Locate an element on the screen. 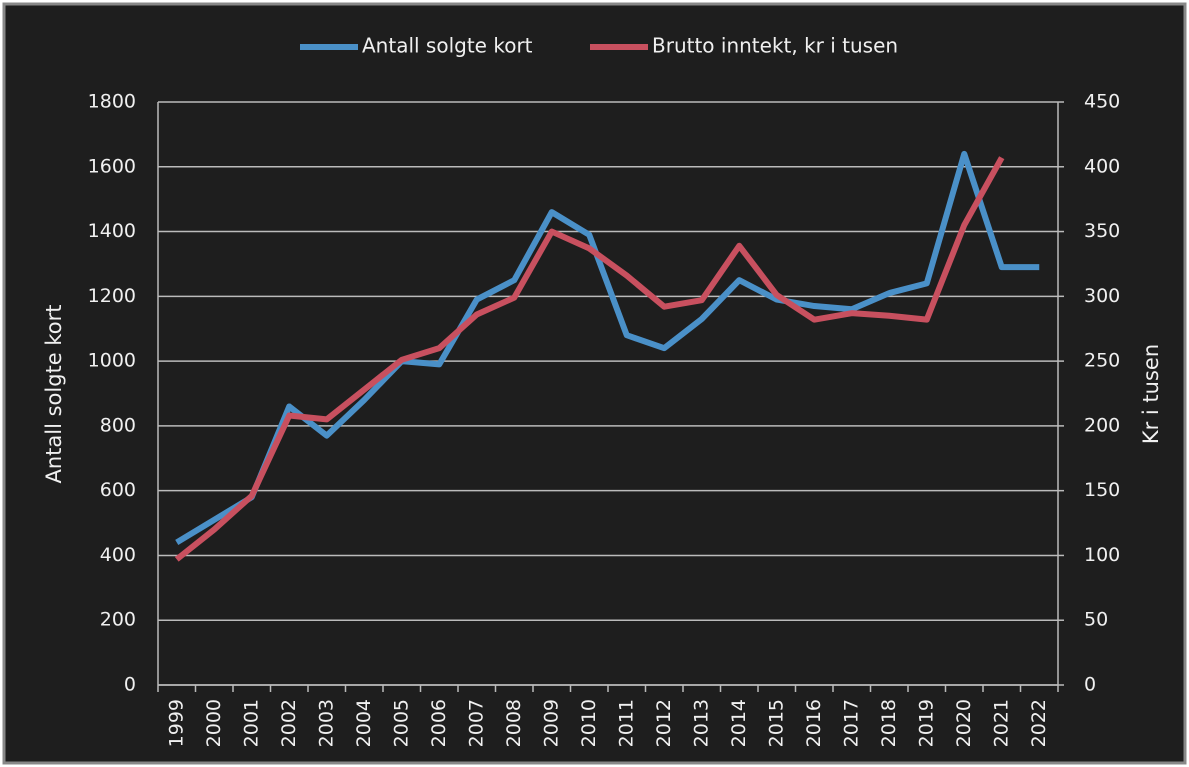 This screenshot has height=767, width=1189. y2-tick-label: 150 is located at coordinates (1102, 490).